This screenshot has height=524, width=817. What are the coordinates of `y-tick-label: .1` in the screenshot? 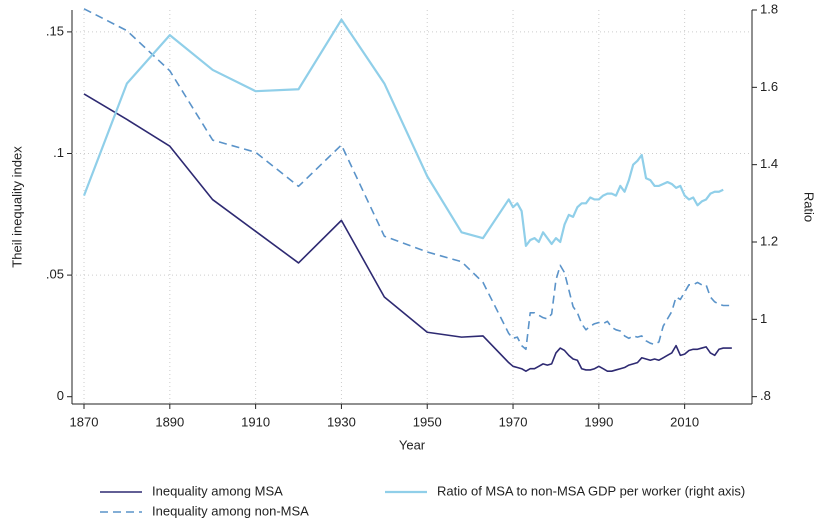 It's located at (58, 152).